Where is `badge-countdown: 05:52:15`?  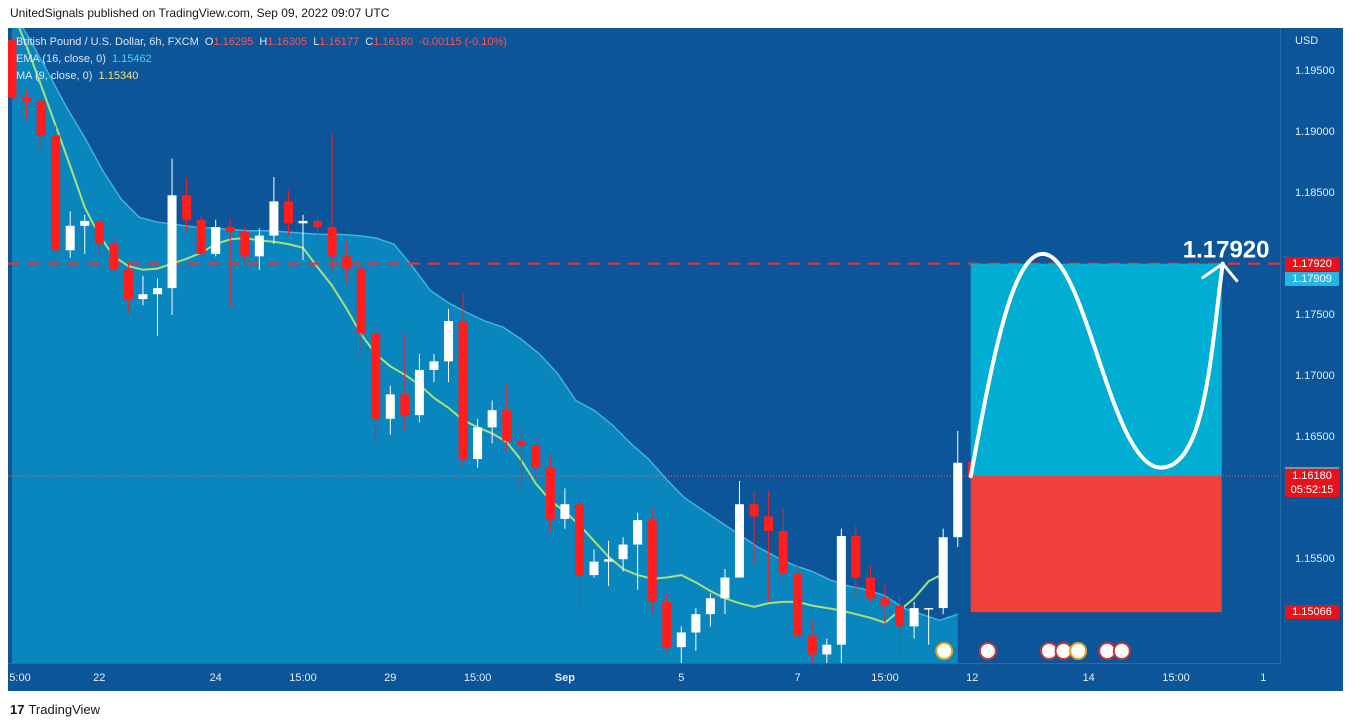
badge-countdown: 05:52:15 is located at coordinates (1312, 490).